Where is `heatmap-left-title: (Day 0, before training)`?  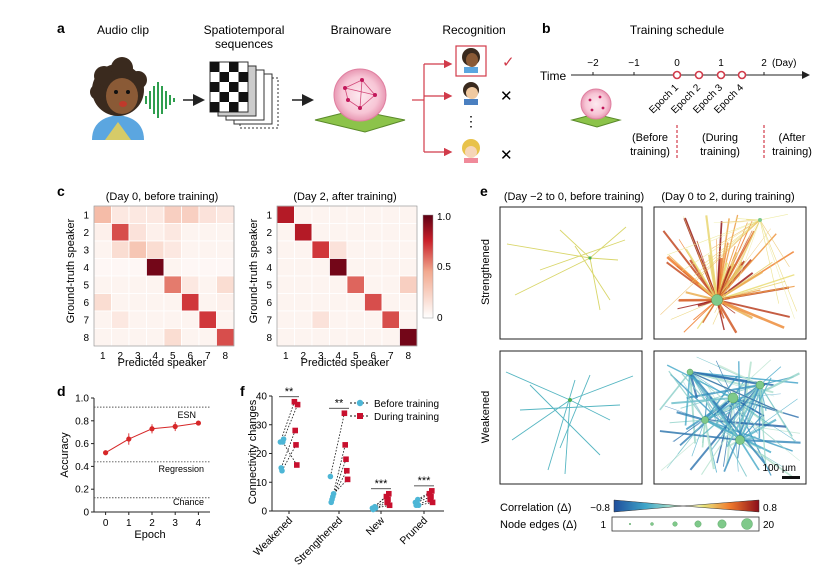
heatmap-left-title: (Day 0, before training) is located at coordinates (162, 197).